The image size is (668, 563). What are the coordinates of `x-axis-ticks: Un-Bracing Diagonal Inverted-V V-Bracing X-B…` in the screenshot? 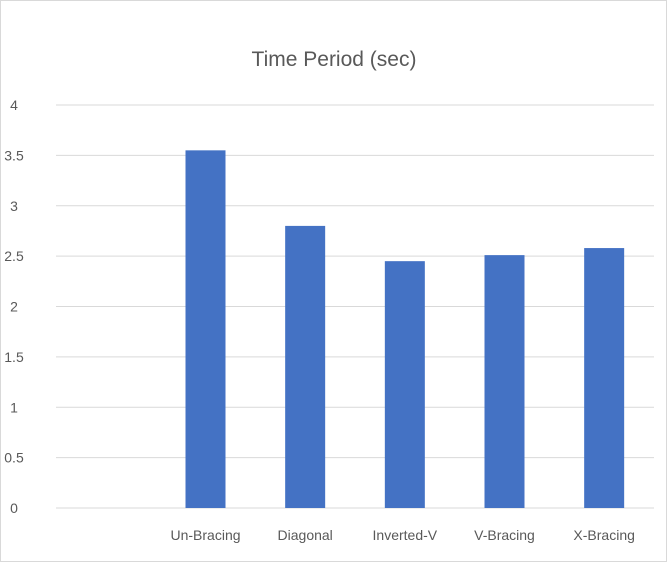 It's located at (402, 535).